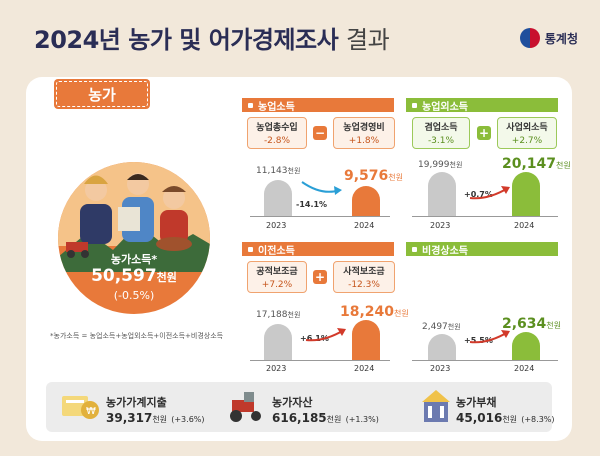  I want to click on section-transfer-header: 이전소득, so click(318, 249).